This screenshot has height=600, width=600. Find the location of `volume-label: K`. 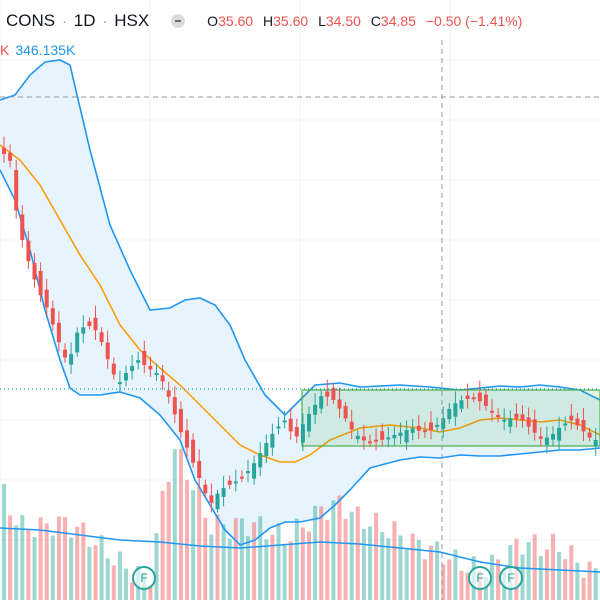

volume-label: K is located at coordinates (5, 50).